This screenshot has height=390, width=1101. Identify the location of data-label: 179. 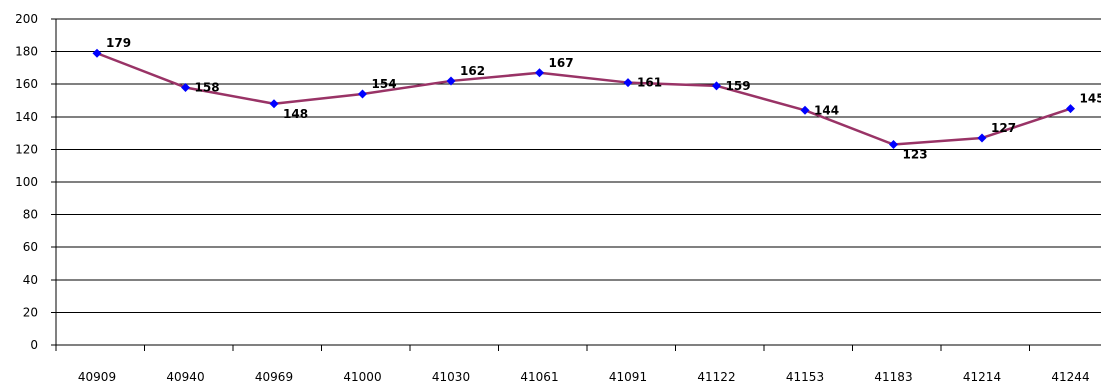
(118, 43).